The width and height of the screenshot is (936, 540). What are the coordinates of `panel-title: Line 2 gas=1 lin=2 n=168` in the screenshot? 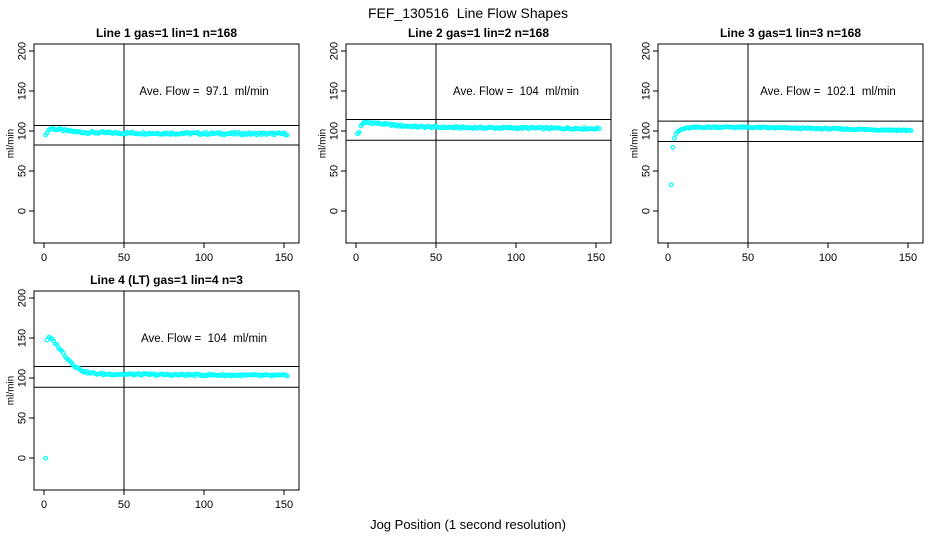 It's located at (478, 33).